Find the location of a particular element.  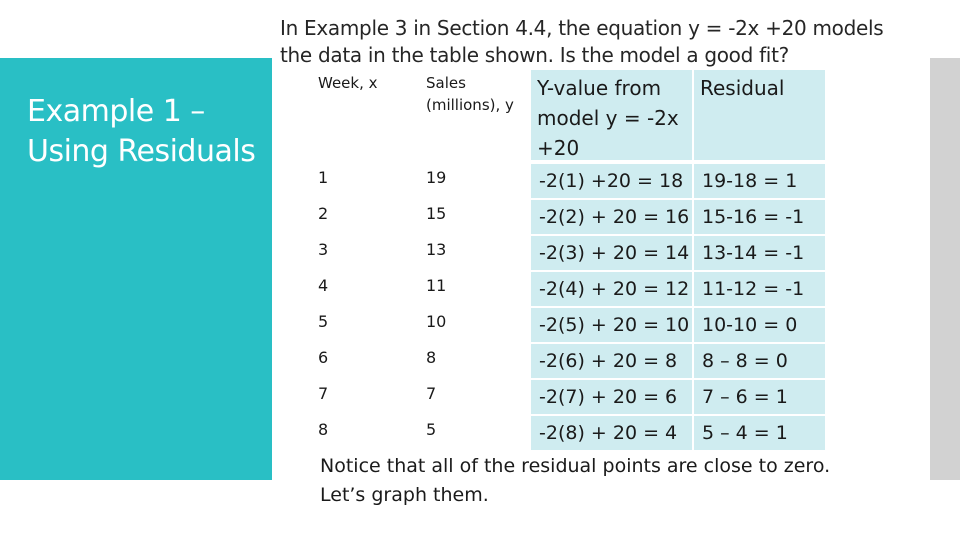

table-cell-r6-c3: -2(6) + 20 = 8 is located at coordinates (611, 361).